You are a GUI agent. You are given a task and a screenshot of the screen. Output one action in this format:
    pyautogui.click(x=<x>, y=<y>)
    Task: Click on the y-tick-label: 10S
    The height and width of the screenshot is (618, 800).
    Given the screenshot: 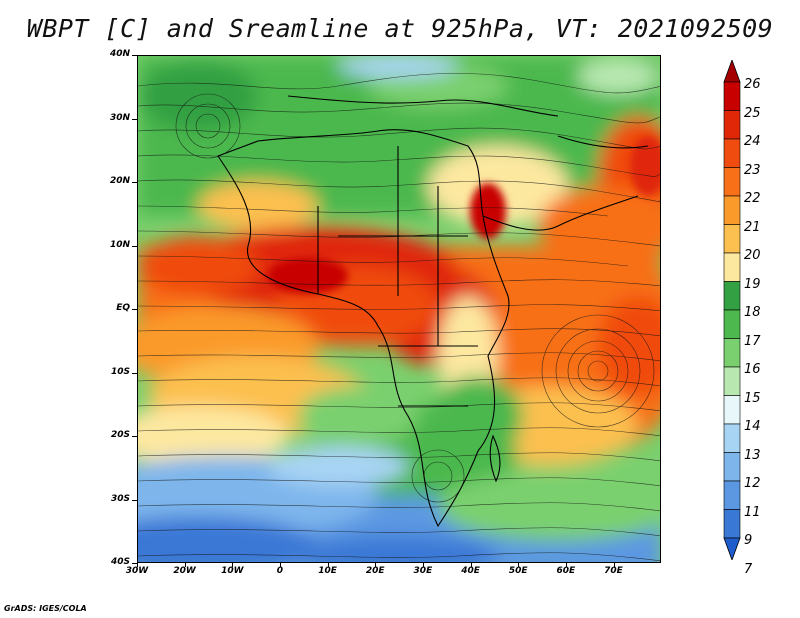 What is the action you would take?
    pyautogui.click(x=120, y=371)
    